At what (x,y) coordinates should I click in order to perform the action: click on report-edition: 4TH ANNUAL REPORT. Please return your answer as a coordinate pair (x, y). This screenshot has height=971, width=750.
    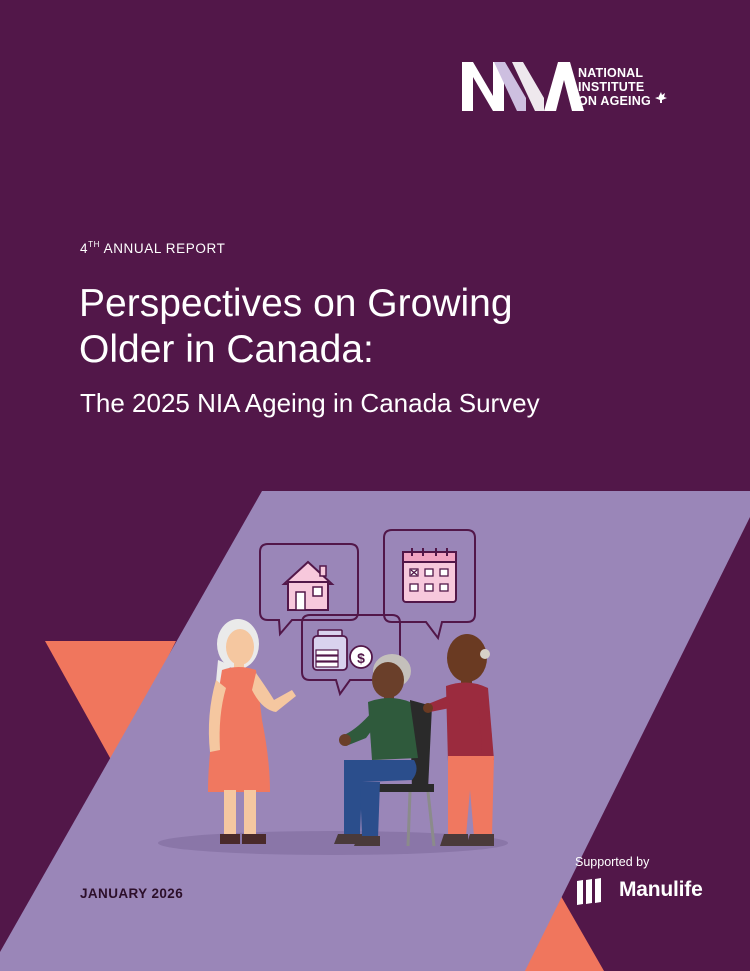
    Looking at the image, I should click on (153, 248).